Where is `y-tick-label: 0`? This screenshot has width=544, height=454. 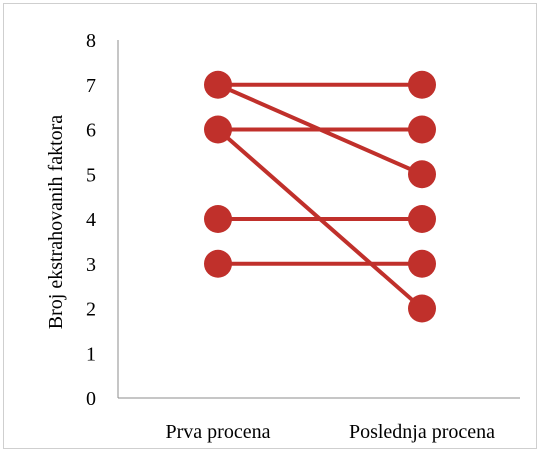
y-tick-label: 0 is located at coordinates (91, 399).